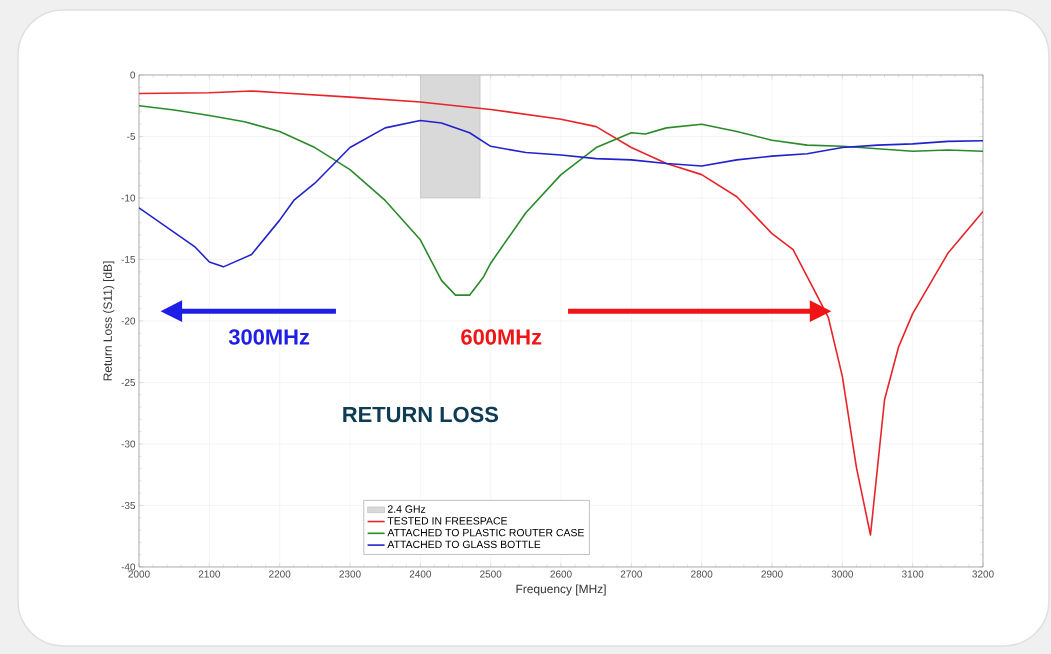 This screenshot has height=654, width=1051. What do you see at coordinates (139, 574) in the screenshot?
I see `x-tick-label: 2000` at bounding box center [139, 574].